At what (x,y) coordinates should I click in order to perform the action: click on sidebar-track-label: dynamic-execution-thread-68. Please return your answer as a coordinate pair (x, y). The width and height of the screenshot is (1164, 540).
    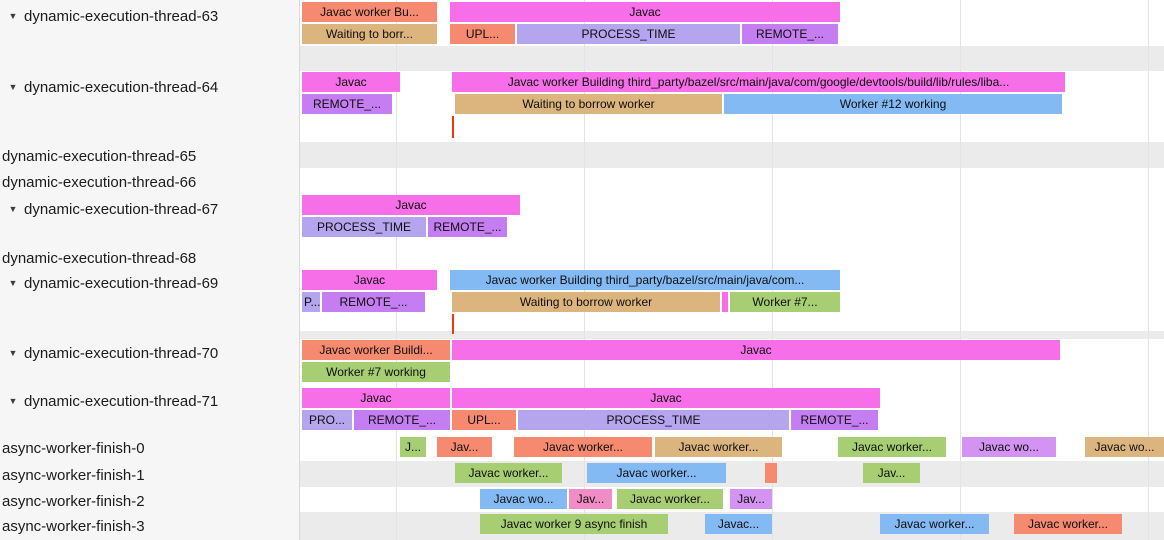
    Looking at the image, I should click on (149, 258).